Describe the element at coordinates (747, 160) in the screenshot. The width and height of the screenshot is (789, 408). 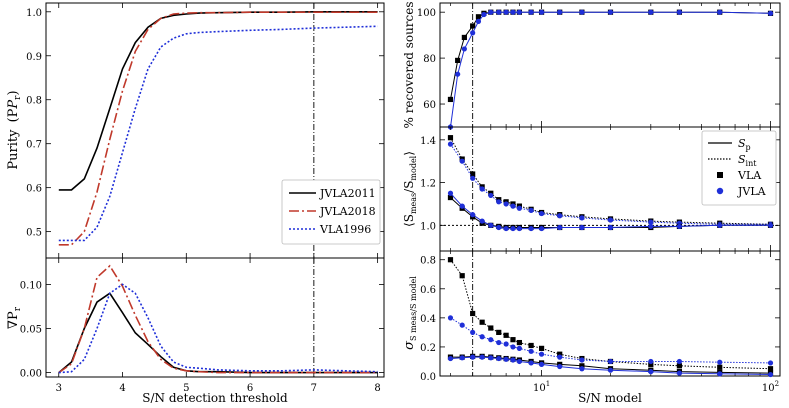
I see `legend-label-sint: Sint` at that location.